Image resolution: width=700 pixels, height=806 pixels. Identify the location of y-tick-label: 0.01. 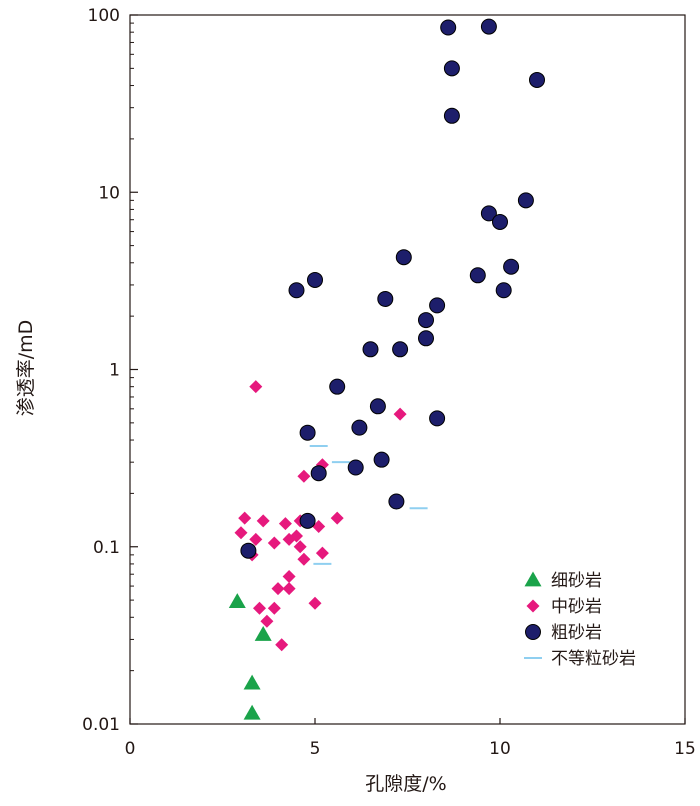
(101, 725).